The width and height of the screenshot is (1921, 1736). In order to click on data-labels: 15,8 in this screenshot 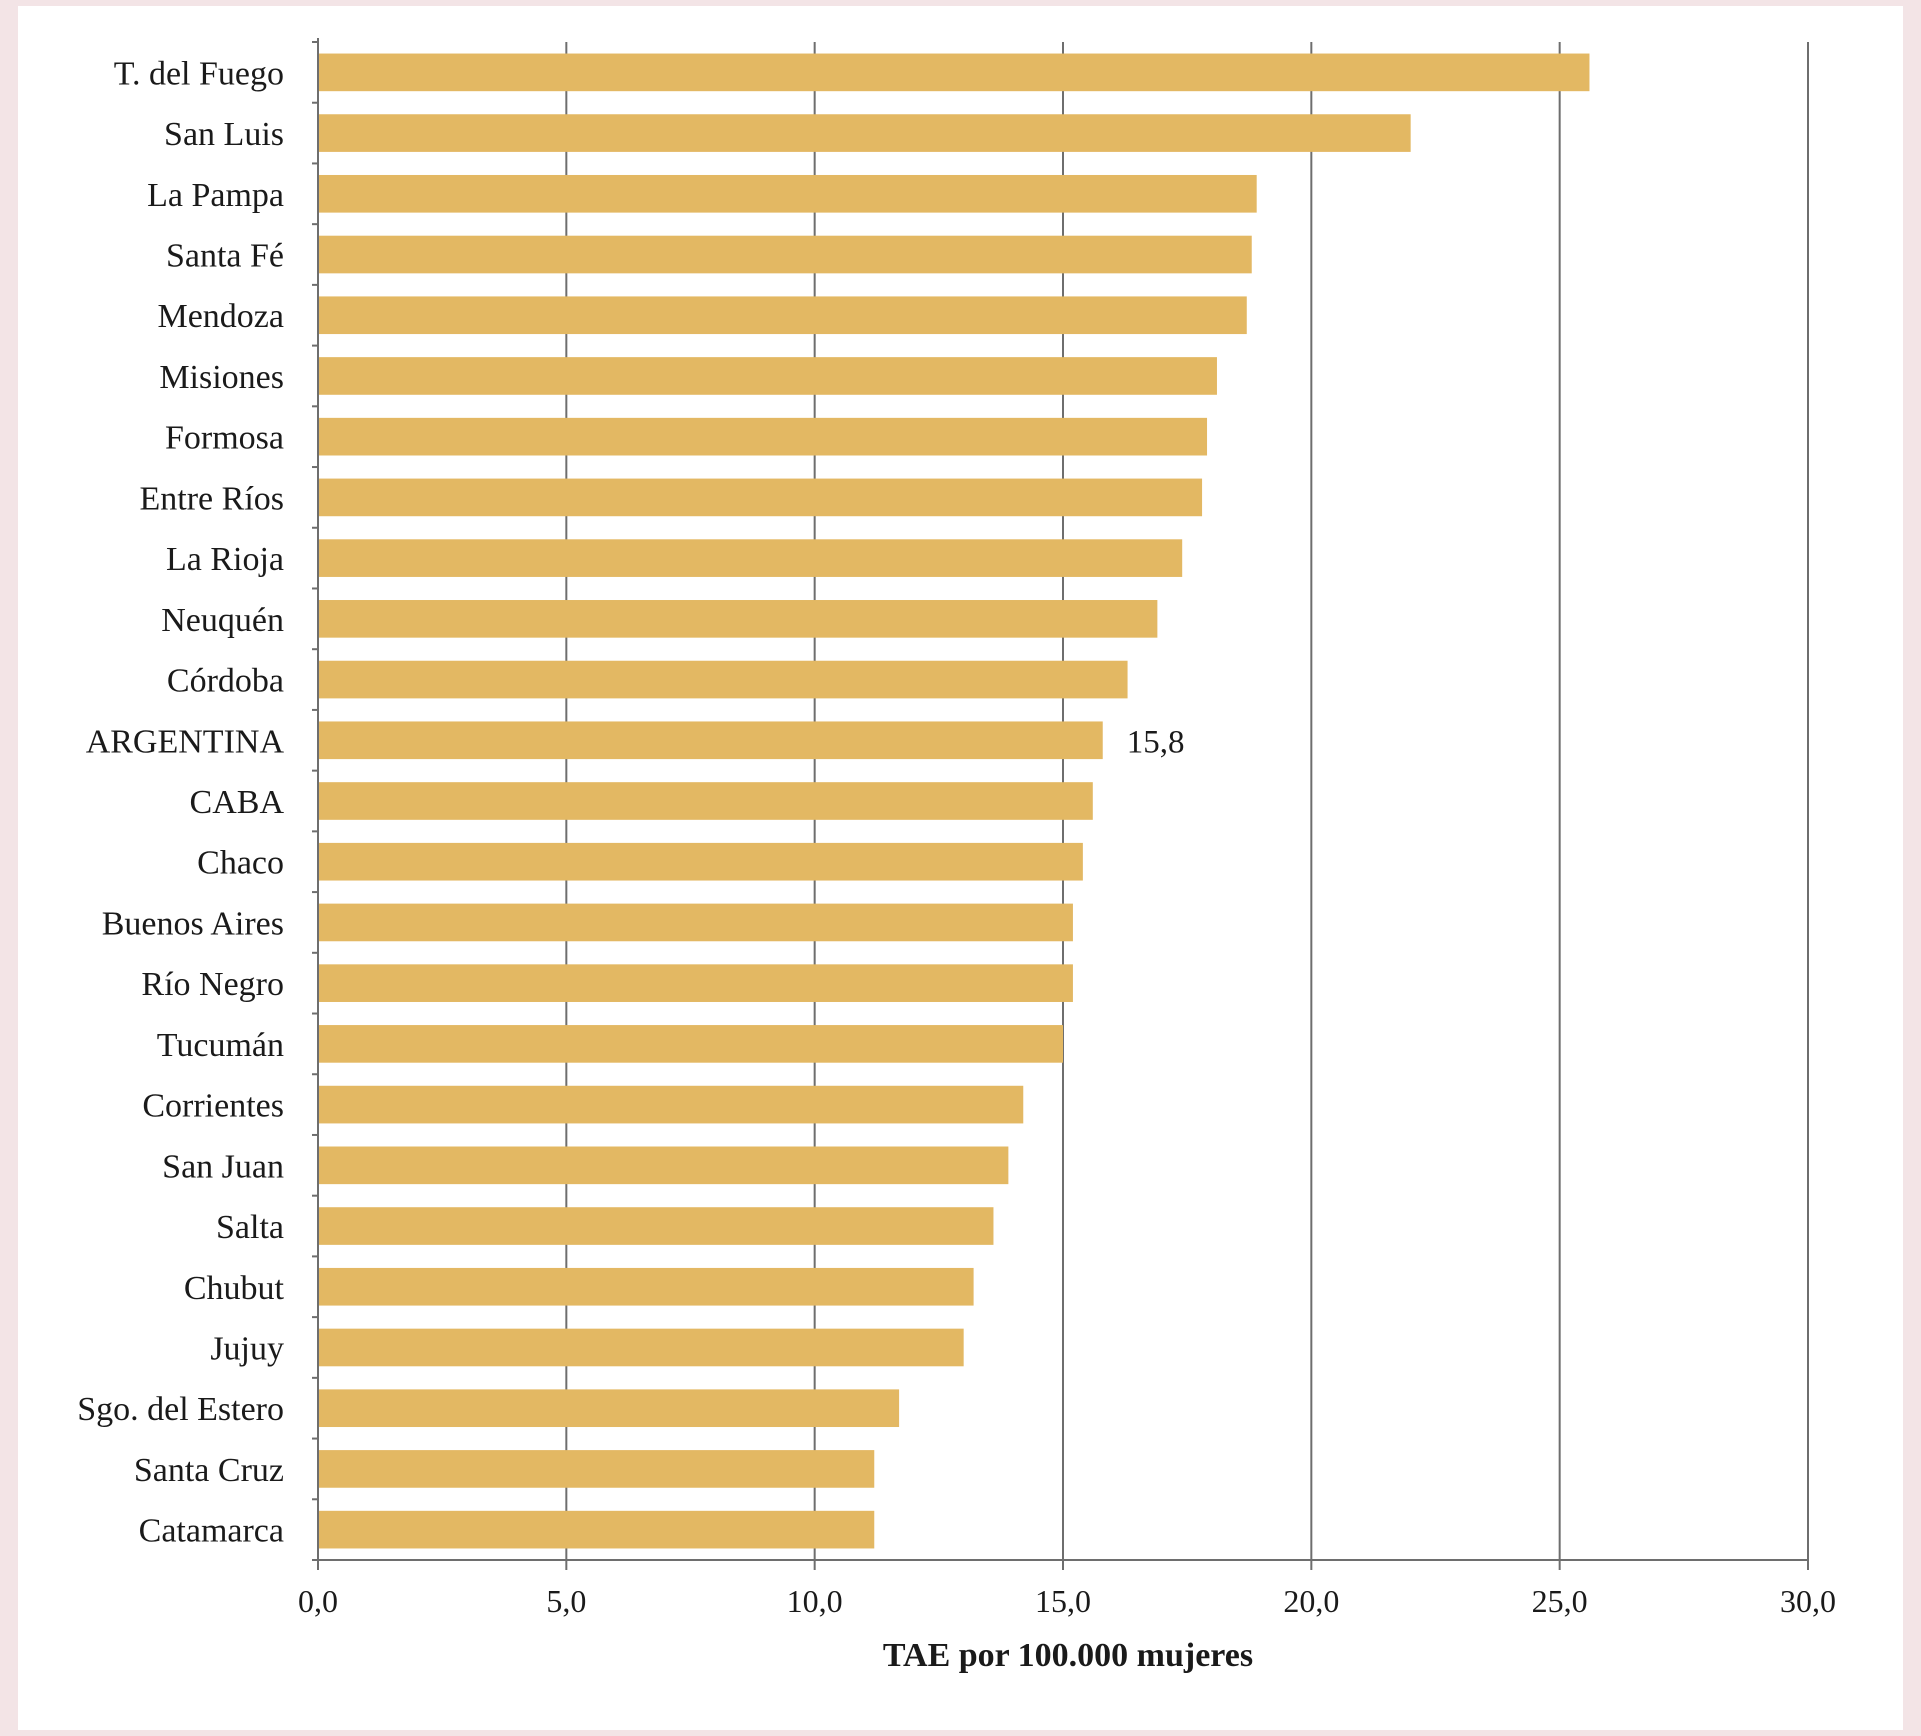, I will do `click(1156, 742)`.